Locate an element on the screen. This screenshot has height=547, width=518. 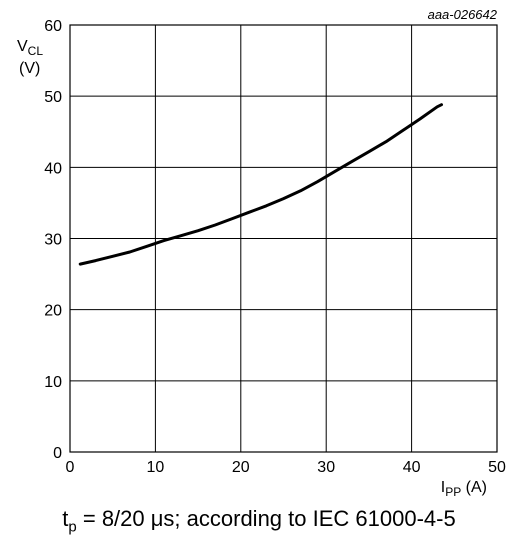
y-tick-label: 10 is located at coordinates (53, 382).